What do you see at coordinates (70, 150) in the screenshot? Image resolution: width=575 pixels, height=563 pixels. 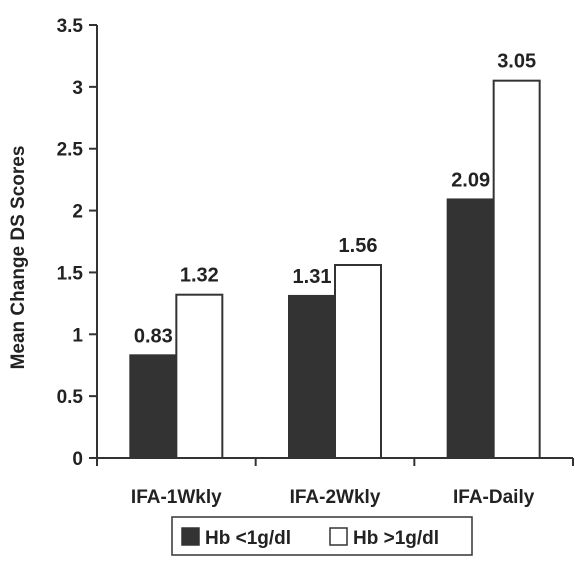 I see `y-tick-label: 2.5` at bounding box center [70, 150].